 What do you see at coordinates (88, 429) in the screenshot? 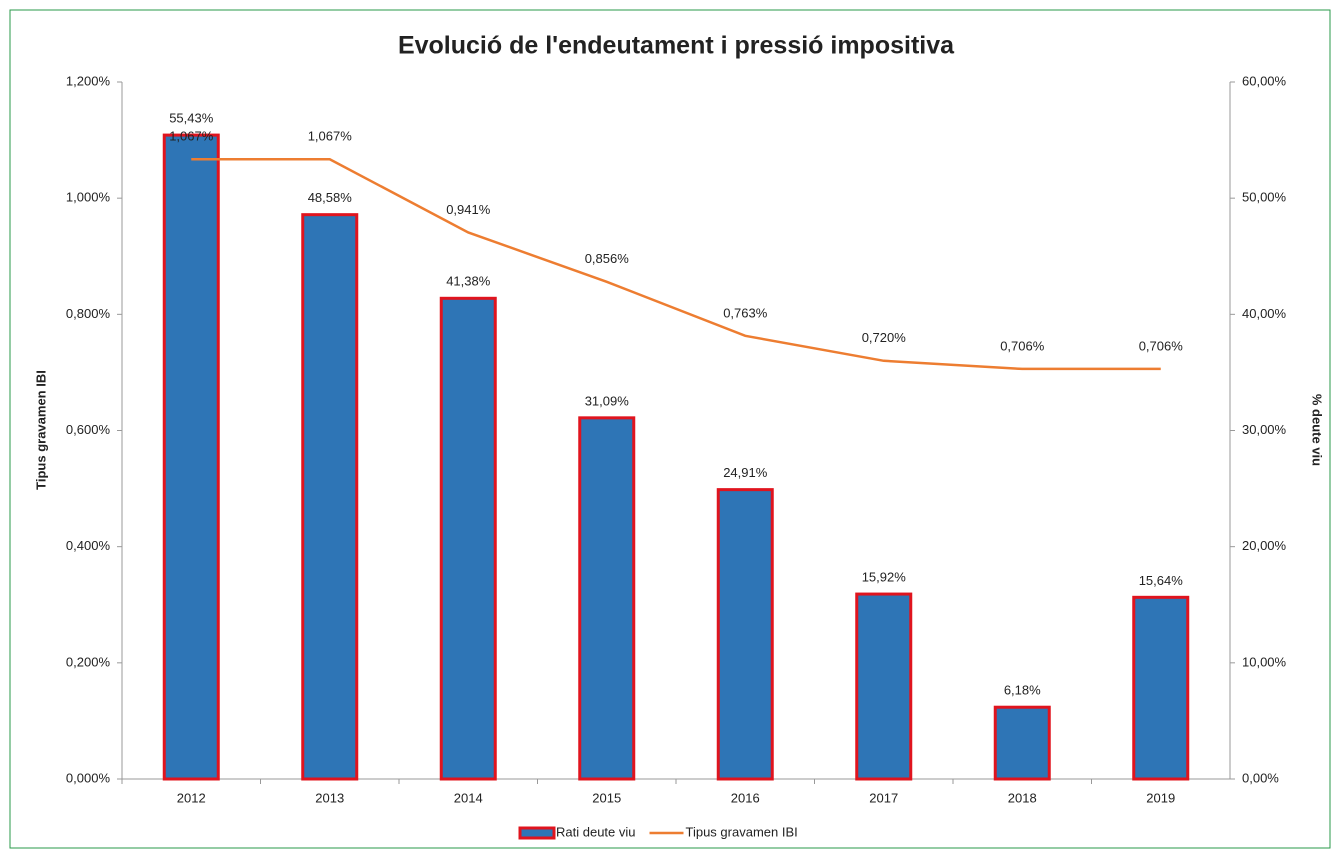
I see `y-tick-label: 0,600%` at bounding box center [88, 429].